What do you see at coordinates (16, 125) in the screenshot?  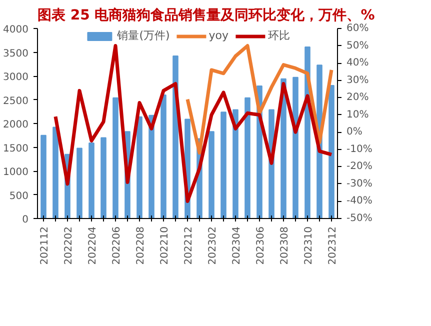 I see `y-tick-label: 2000` at bounding box center [16, 125].